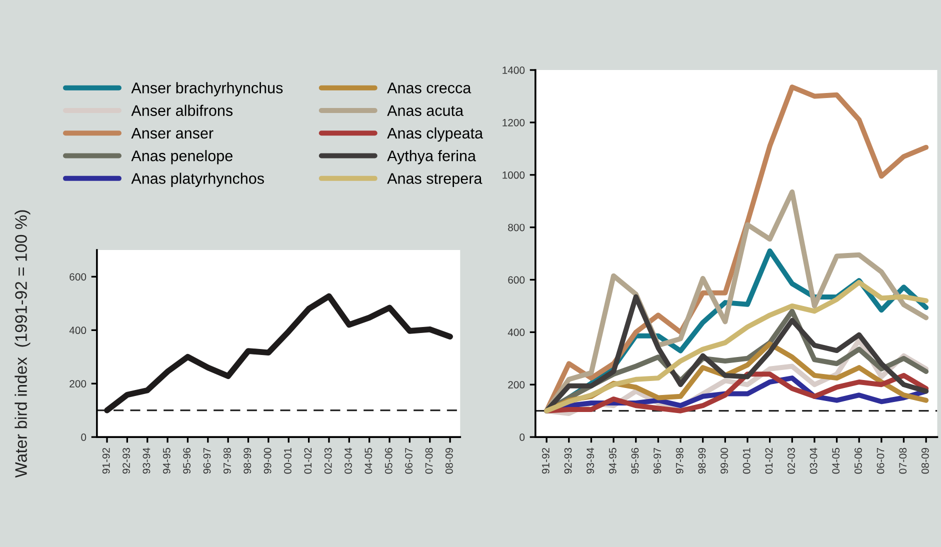 The height and width of the screenshot is (547, 941). Describe the element at coordinates (182, 110) in the screenshot. I see `legend-label: Anser albifrons` at that location.